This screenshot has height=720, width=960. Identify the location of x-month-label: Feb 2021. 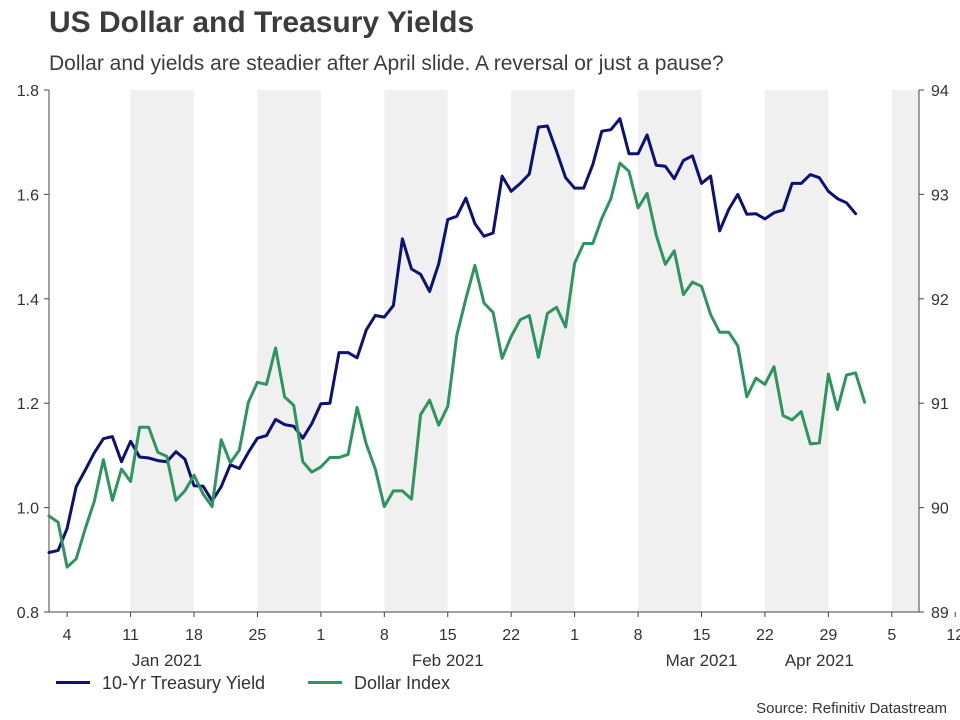
(448, 660).